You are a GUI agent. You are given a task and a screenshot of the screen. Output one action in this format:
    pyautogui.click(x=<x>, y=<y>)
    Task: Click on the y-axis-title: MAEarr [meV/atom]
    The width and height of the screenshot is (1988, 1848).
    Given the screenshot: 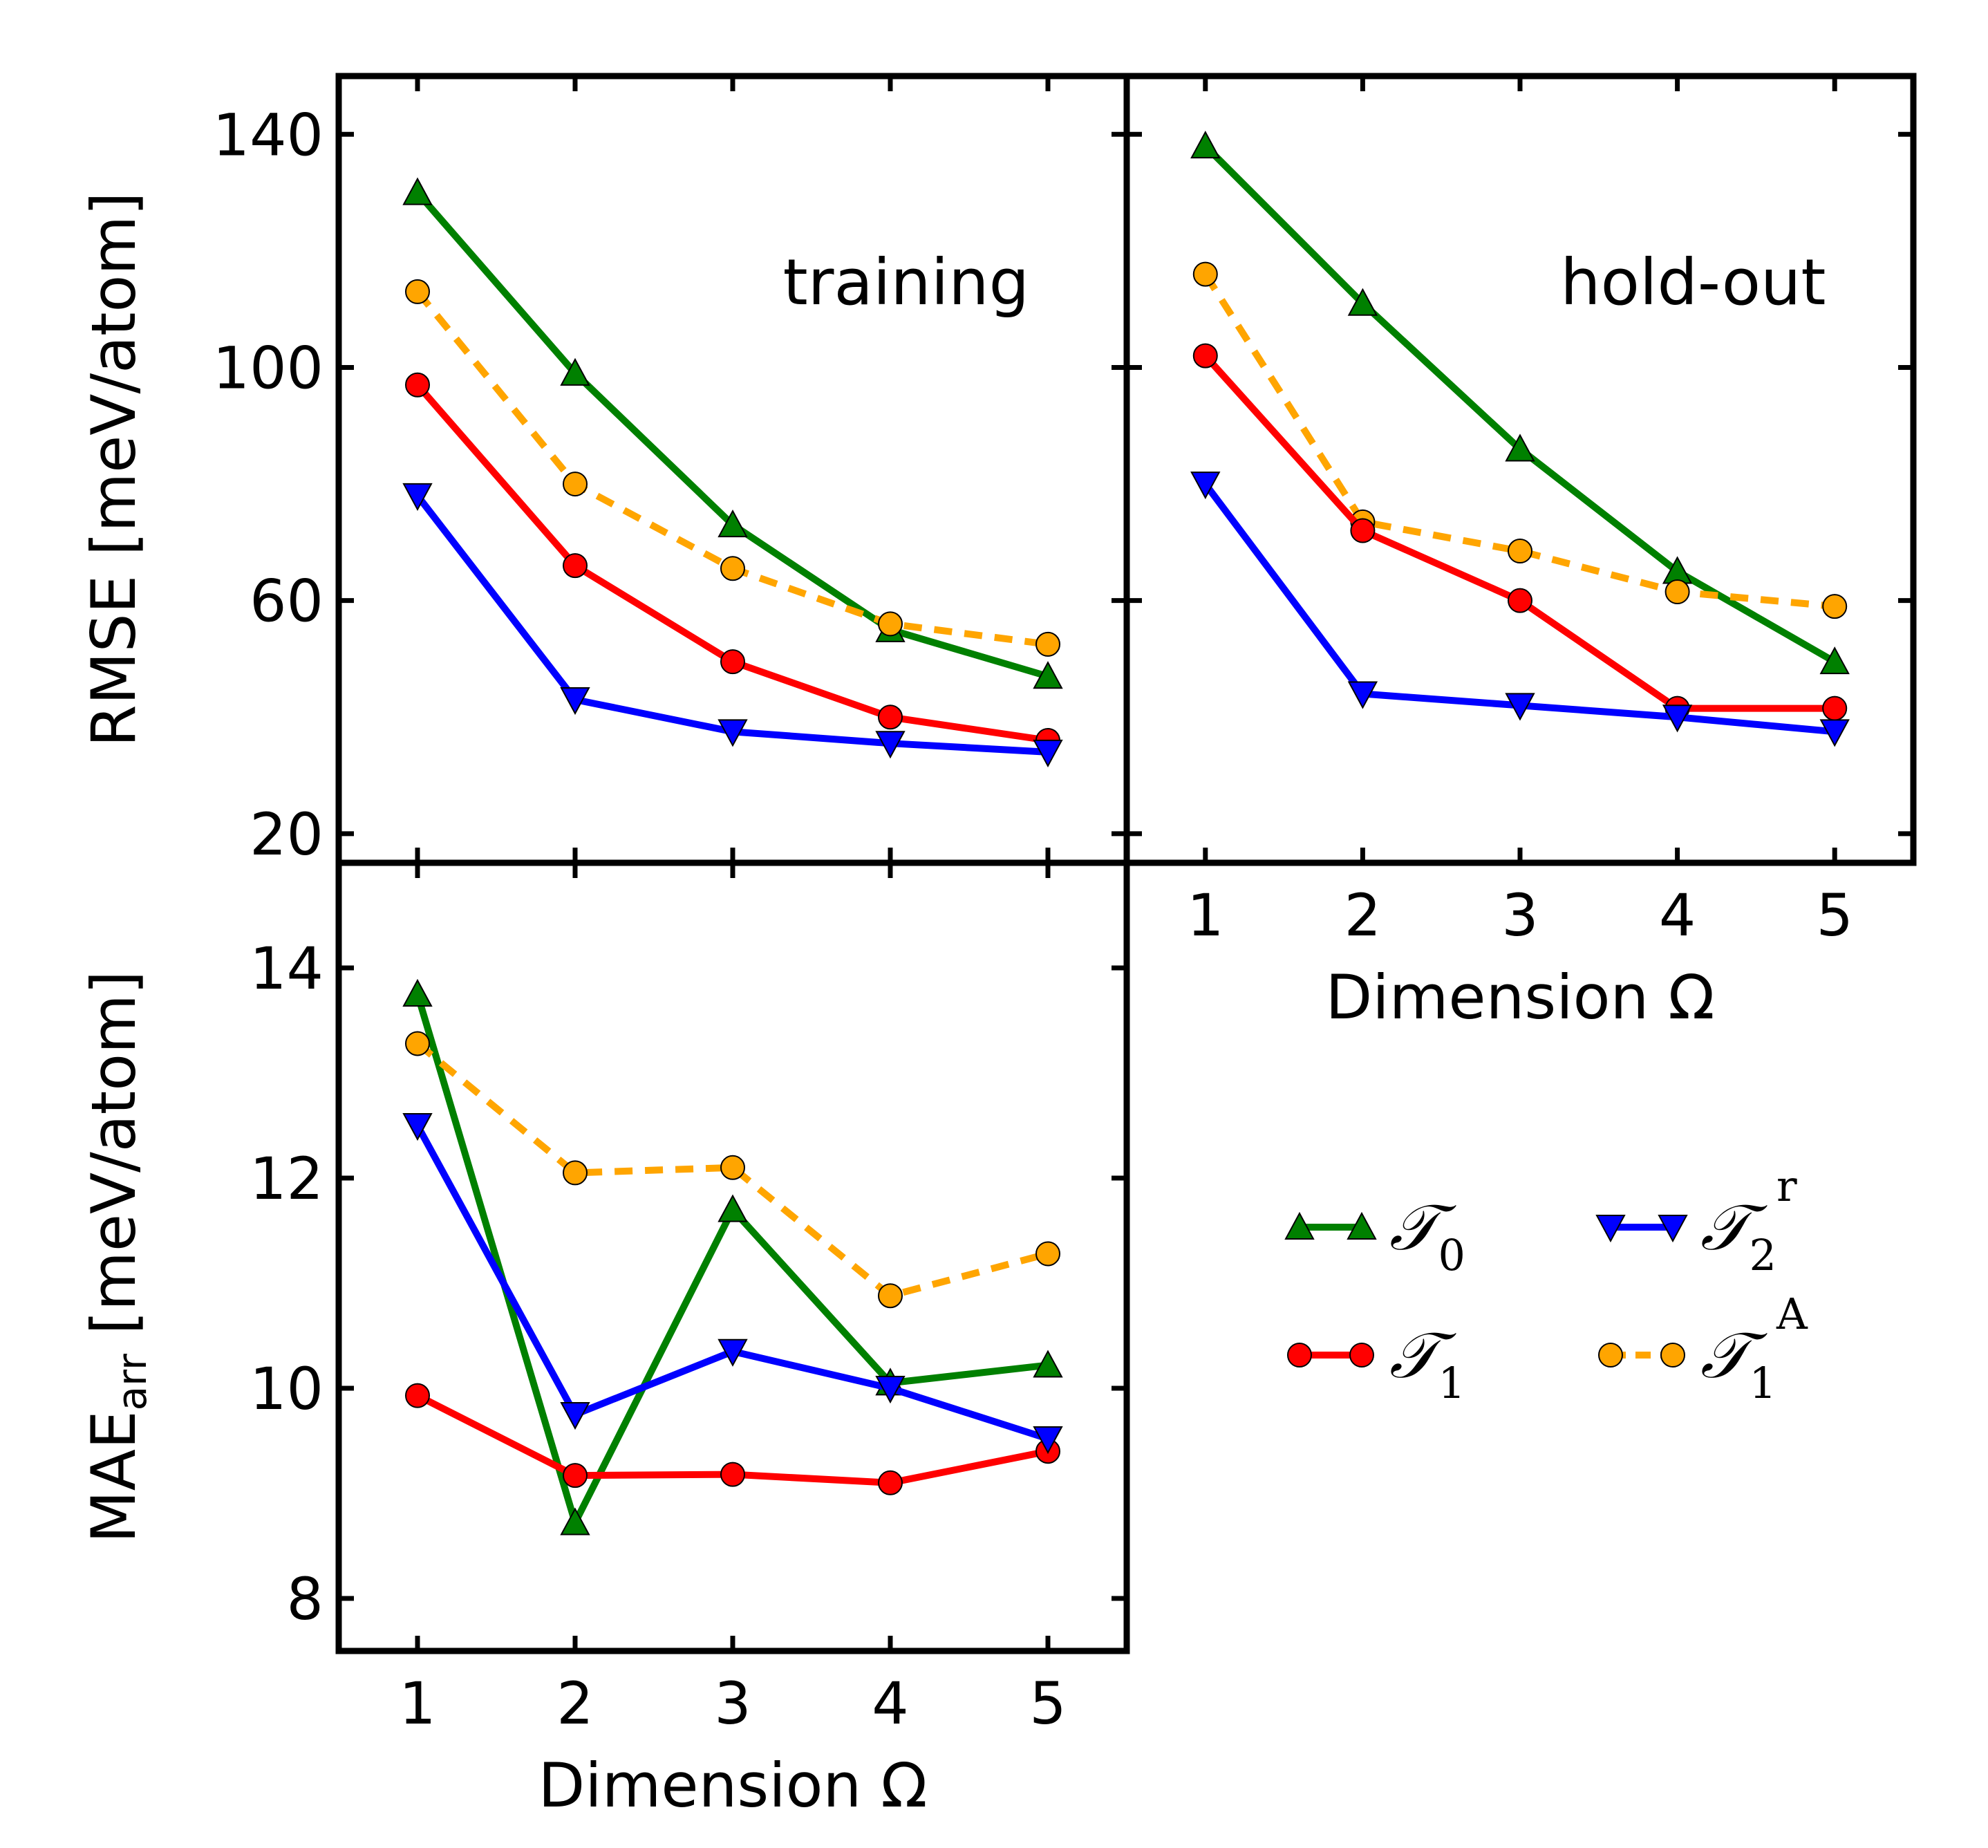 What is the action you would take?
    pyautogui.click(x=117, y=1257)
    